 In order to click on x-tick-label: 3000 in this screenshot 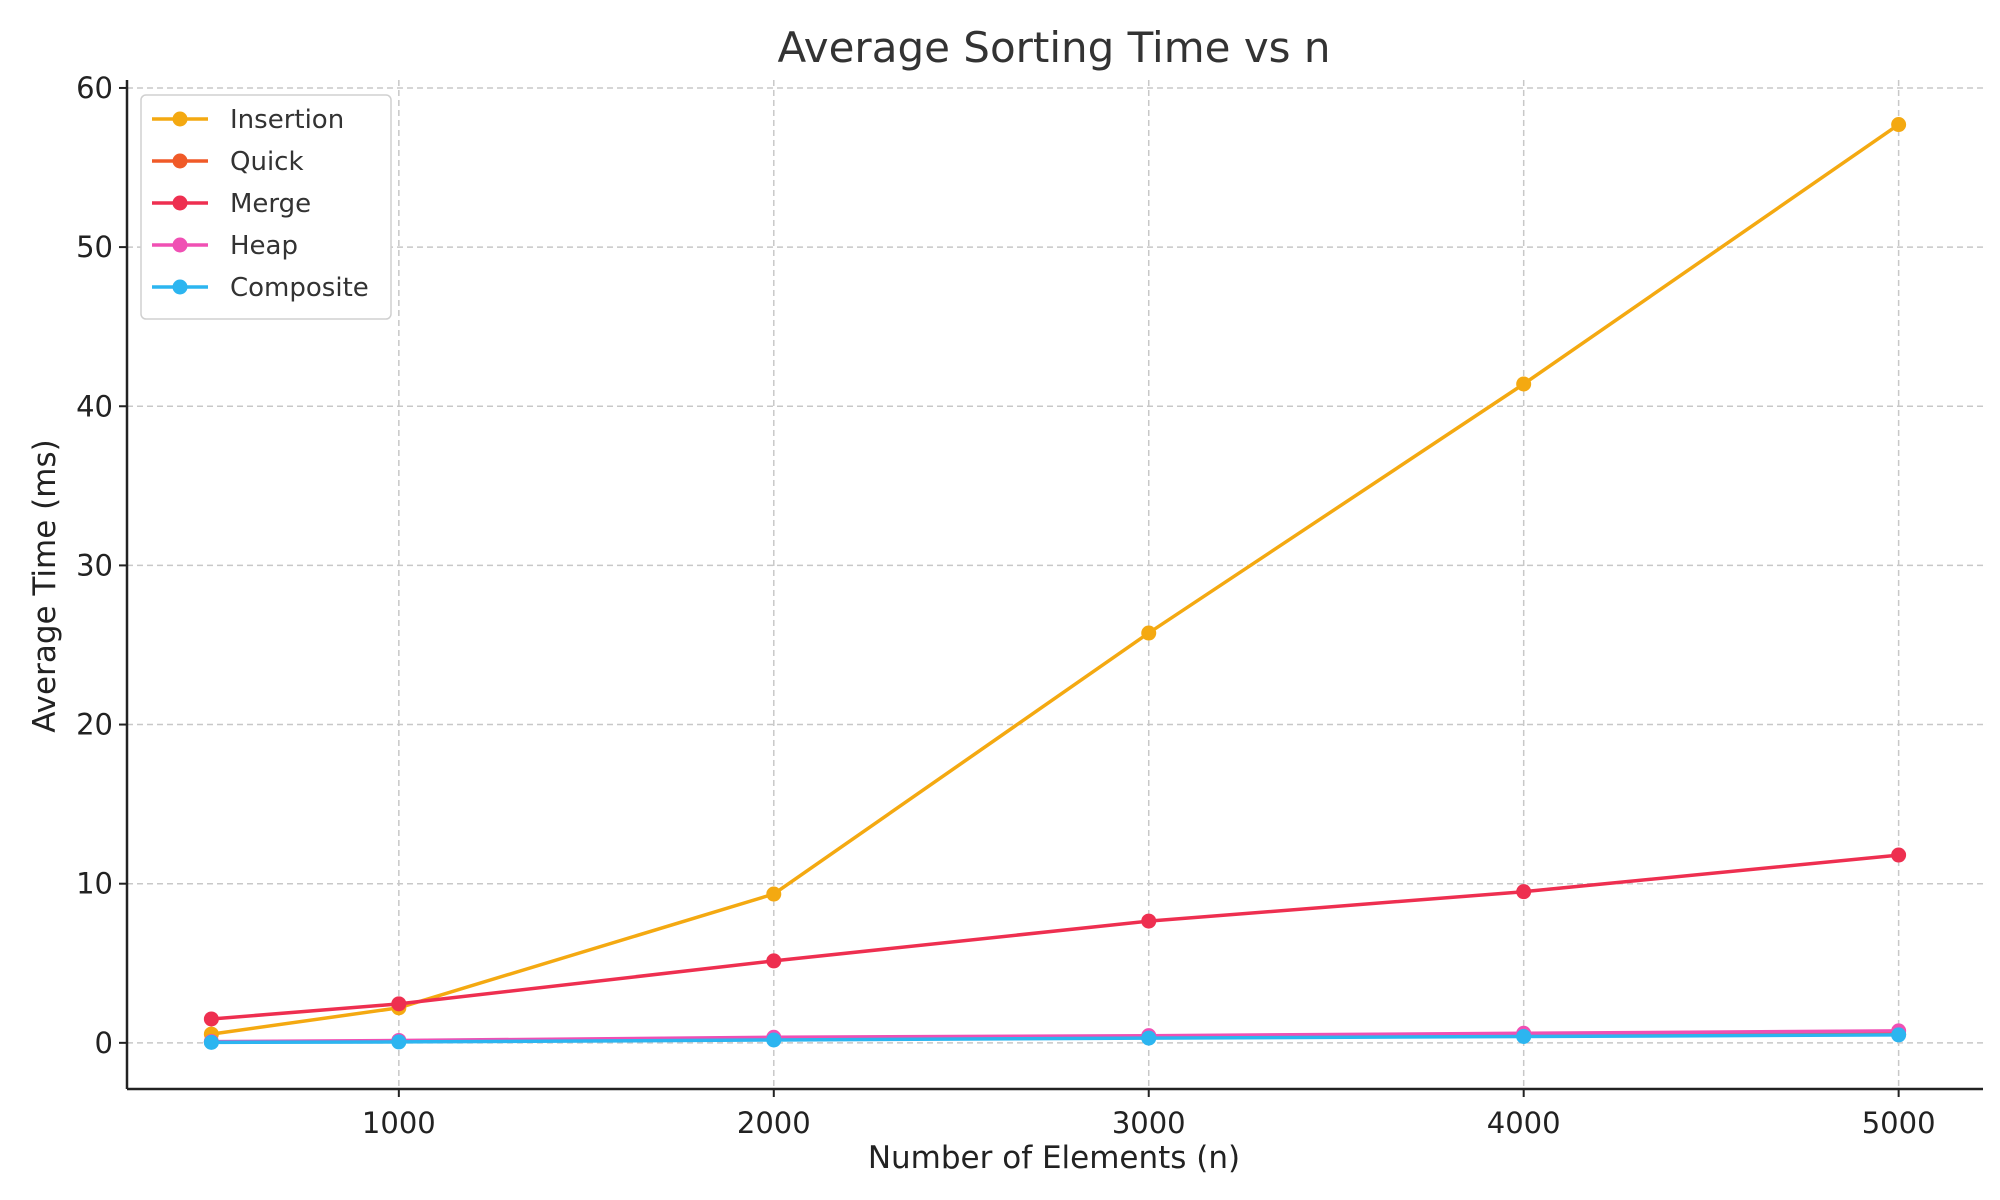, I will do `click(1149, 1123)`.